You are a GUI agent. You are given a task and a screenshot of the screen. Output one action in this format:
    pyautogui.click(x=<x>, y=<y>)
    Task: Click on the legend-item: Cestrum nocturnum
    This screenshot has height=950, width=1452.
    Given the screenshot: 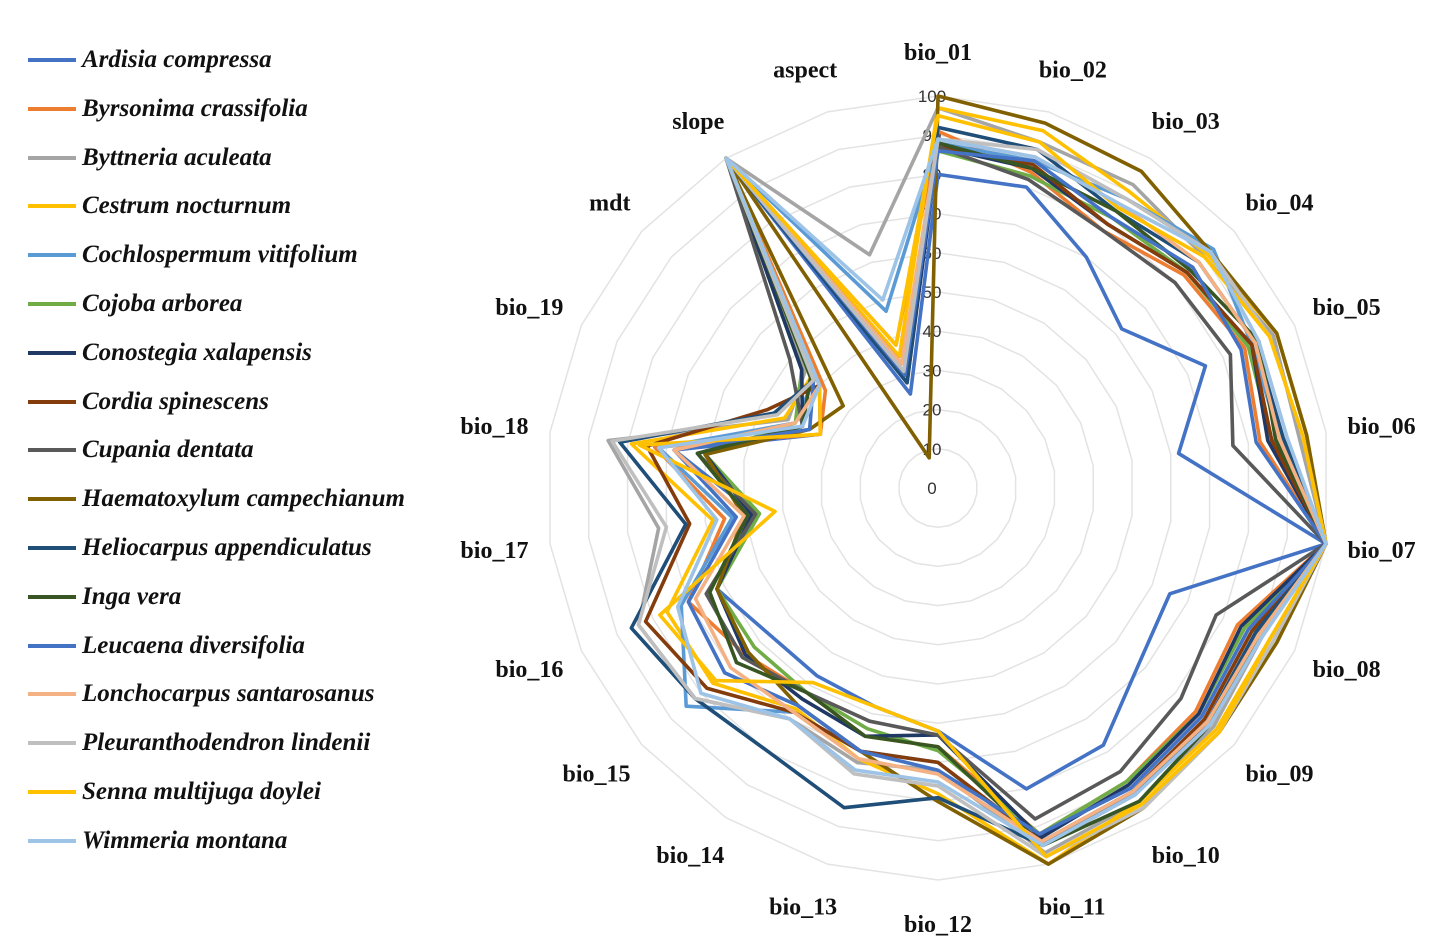 What is the action you would take?
    pyautogui.click(x=159, y=206)
    